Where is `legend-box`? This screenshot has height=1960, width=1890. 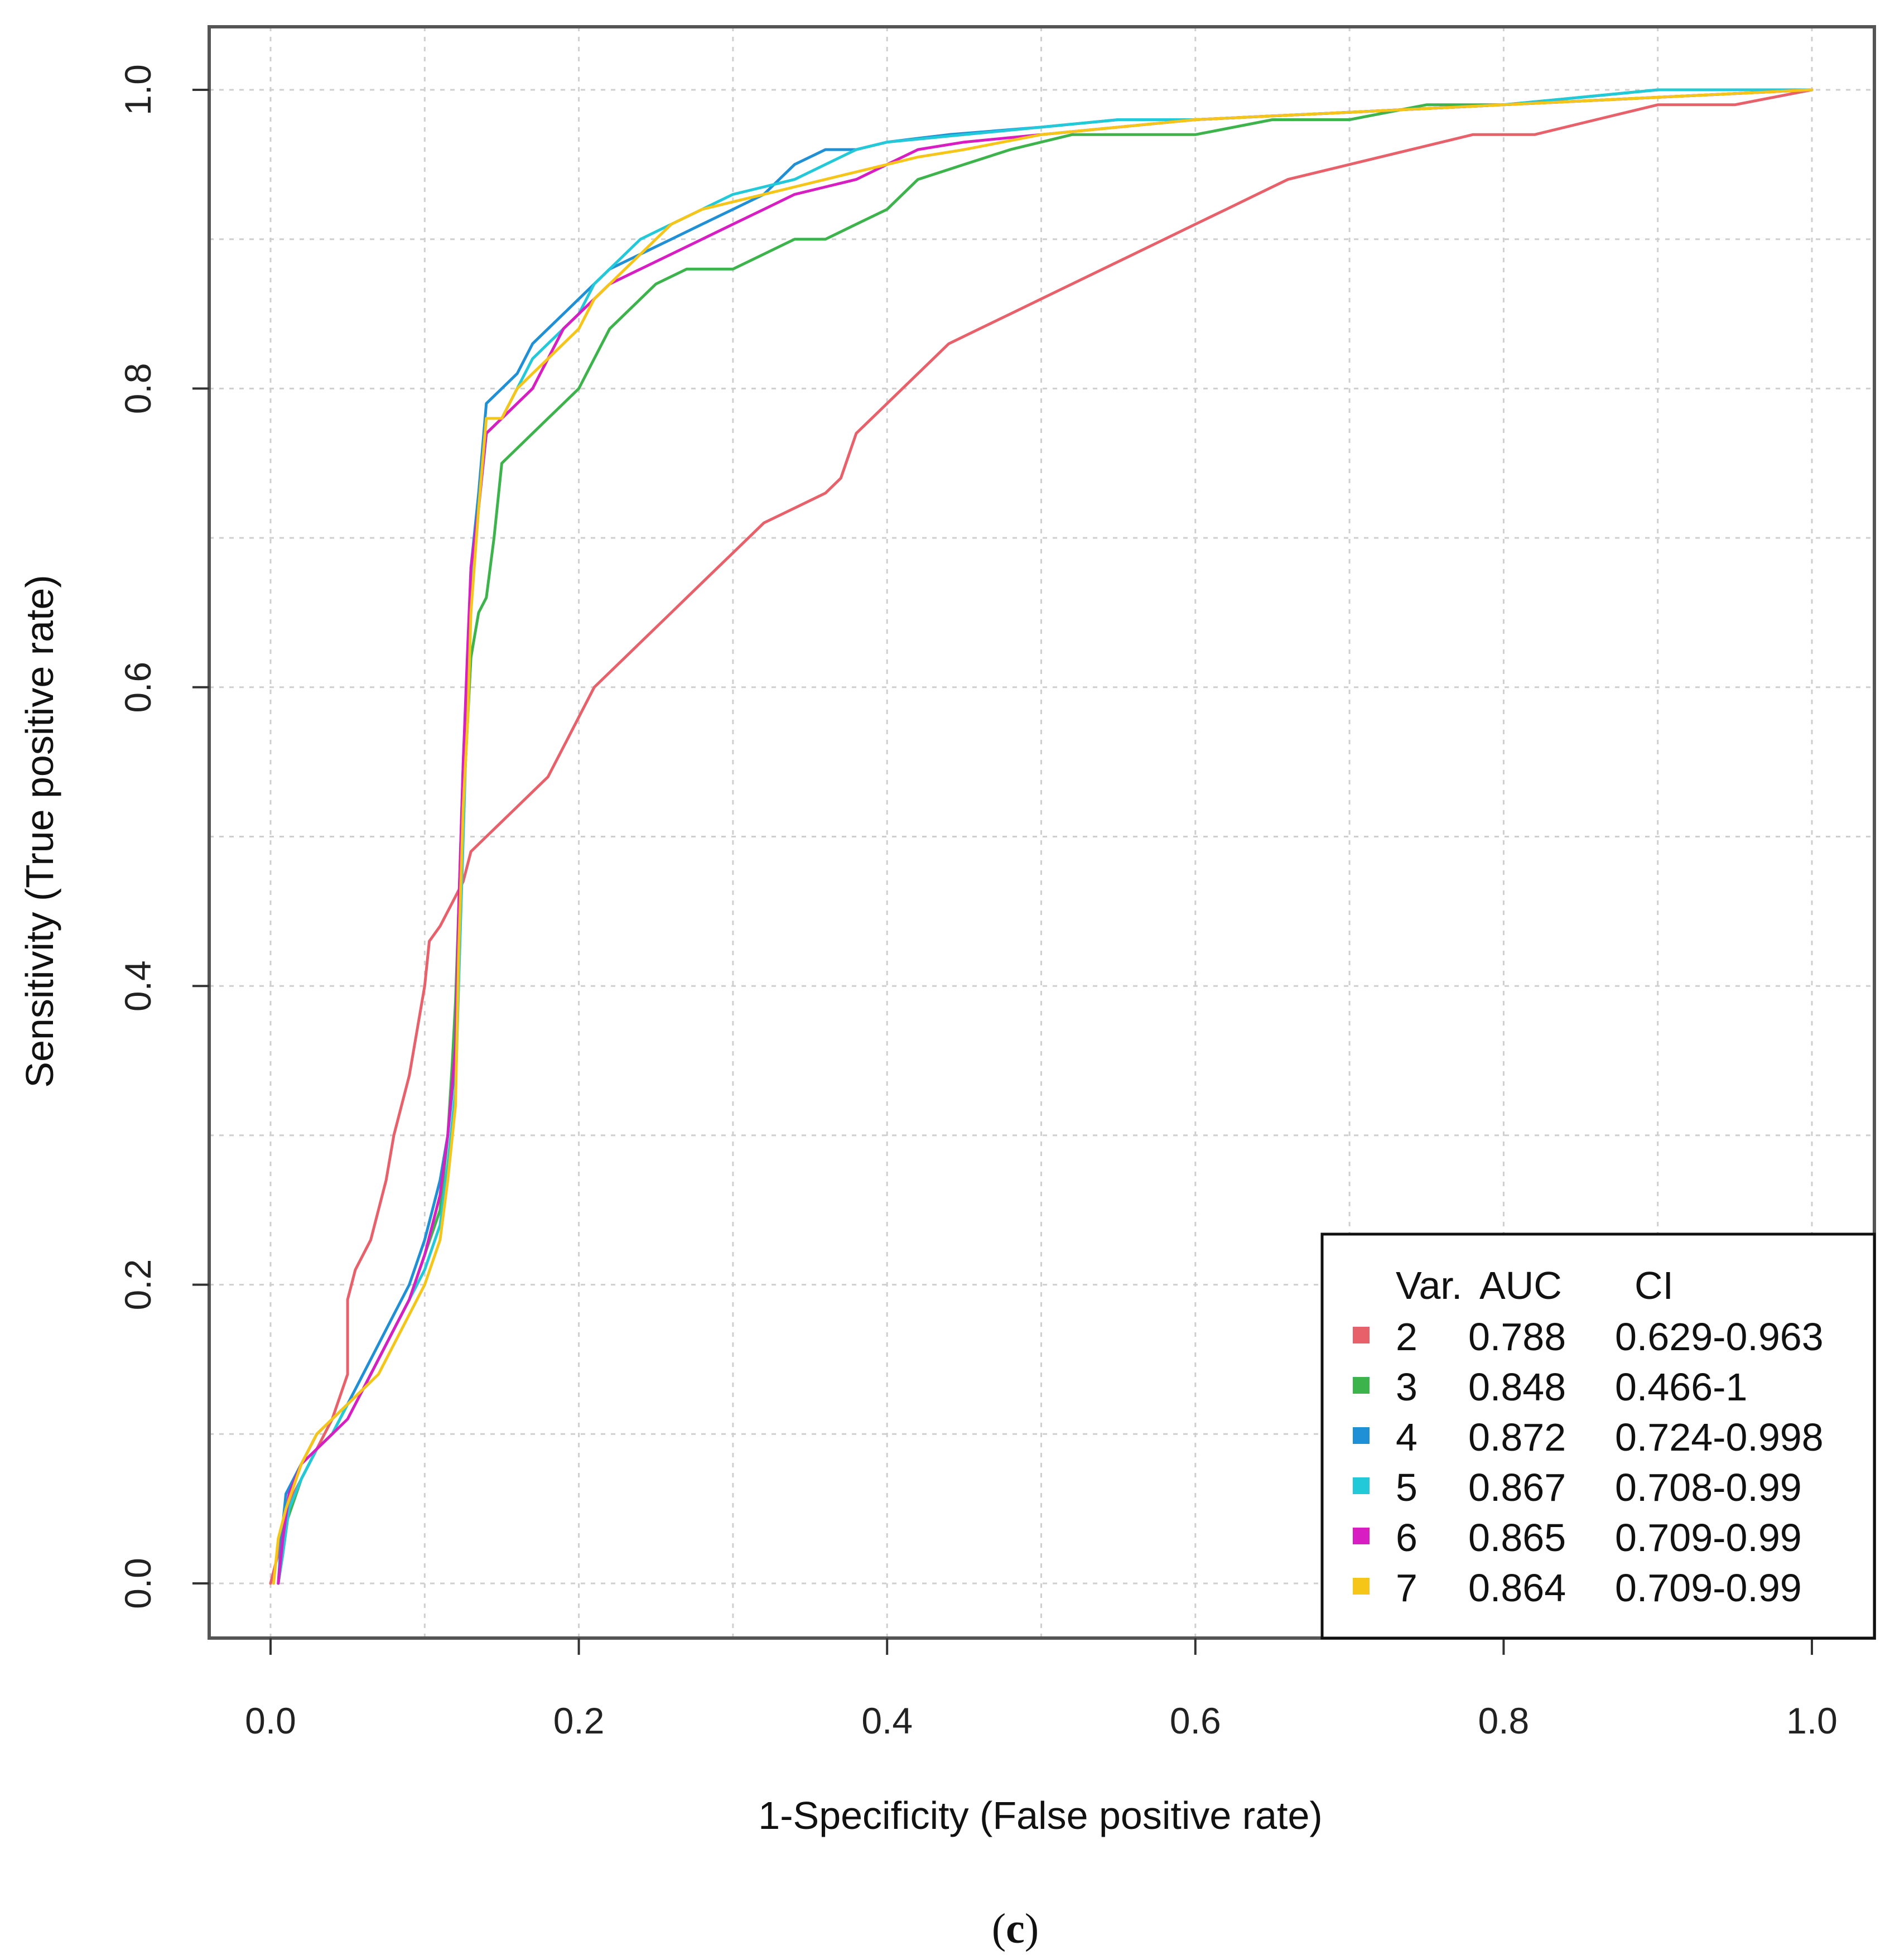 legend-box is located at coordinates (1598, 1436).